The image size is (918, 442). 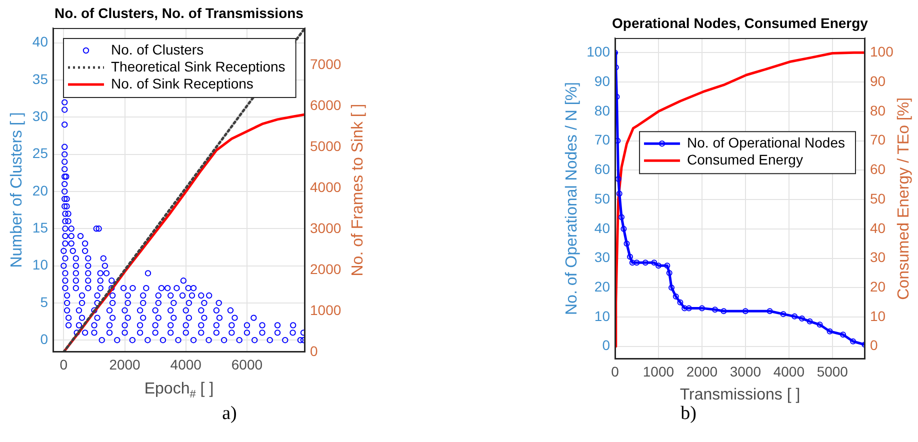 I want to click on x-tick-label: 6000, so click(x=247, y=364).